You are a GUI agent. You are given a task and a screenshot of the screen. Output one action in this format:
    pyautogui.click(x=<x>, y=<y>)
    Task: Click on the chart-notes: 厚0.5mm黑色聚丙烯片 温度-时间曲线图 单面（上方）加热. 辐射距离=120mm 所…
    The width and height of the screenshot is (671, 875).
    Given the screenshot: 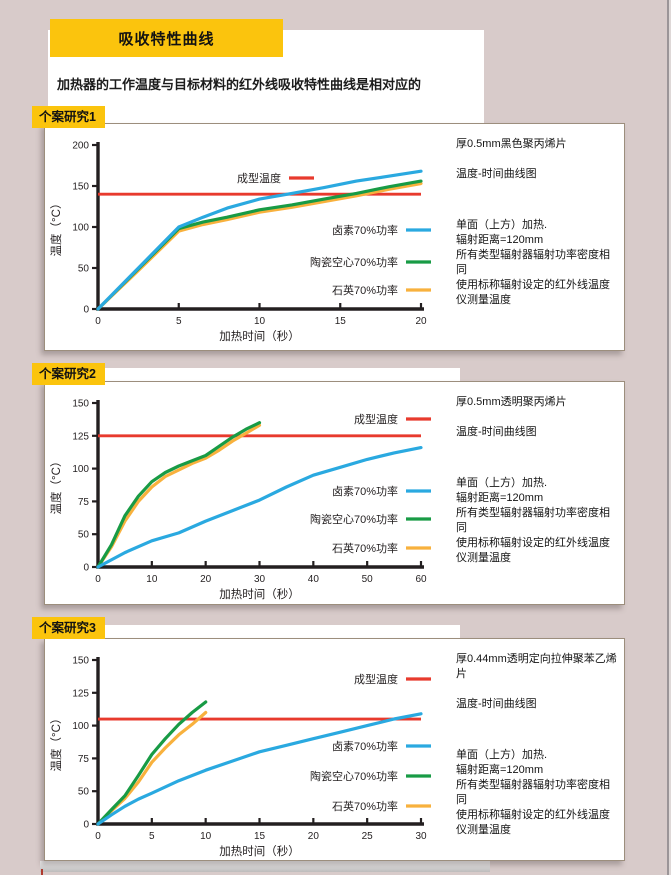 What is the action you would take?
    pyautogui.click(x=537, y=222)
    